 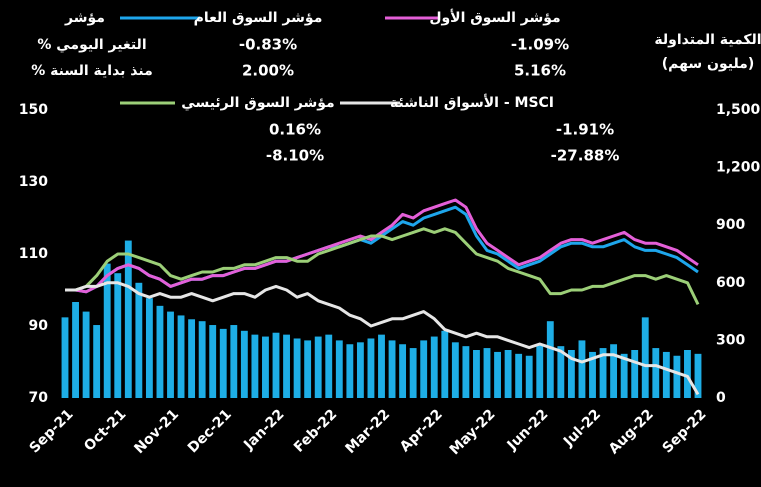 What do you see at coordinates (721, 398) in the screenshot?
I see `y2-tick-label: 0` at bounding box center [721, 398].